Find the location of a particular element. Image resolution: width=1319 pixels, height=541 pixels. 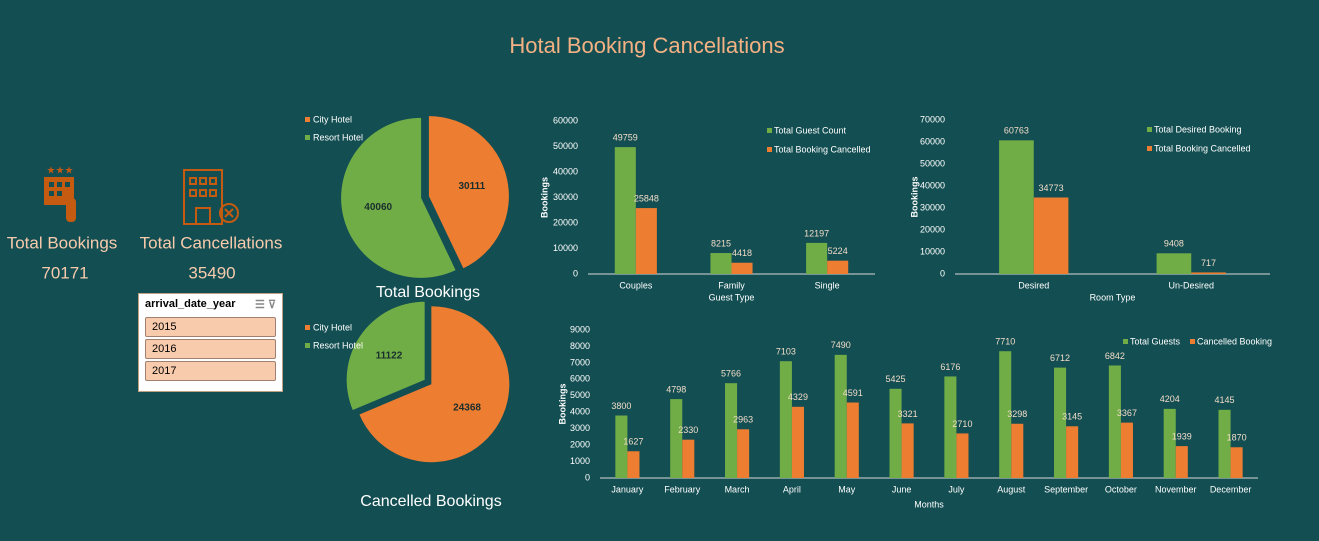

data-label: 3321 is located at coordinates (908, 414).